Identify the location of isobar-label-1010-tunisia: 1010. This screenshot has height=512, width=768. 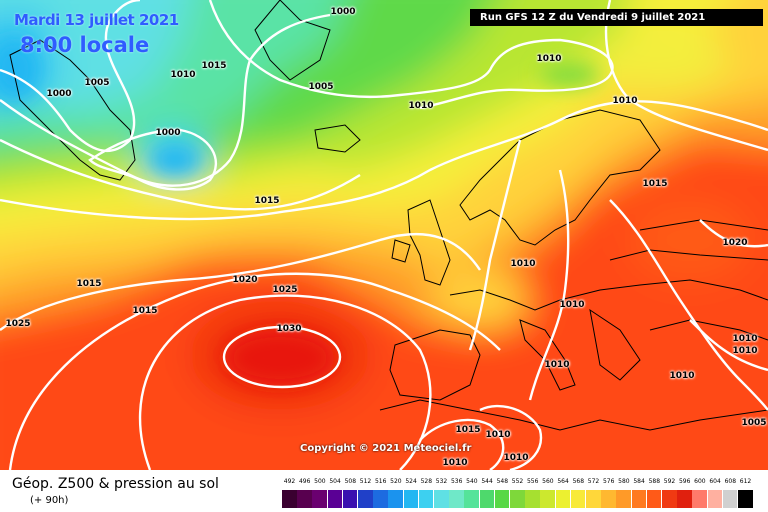
(498, 435).